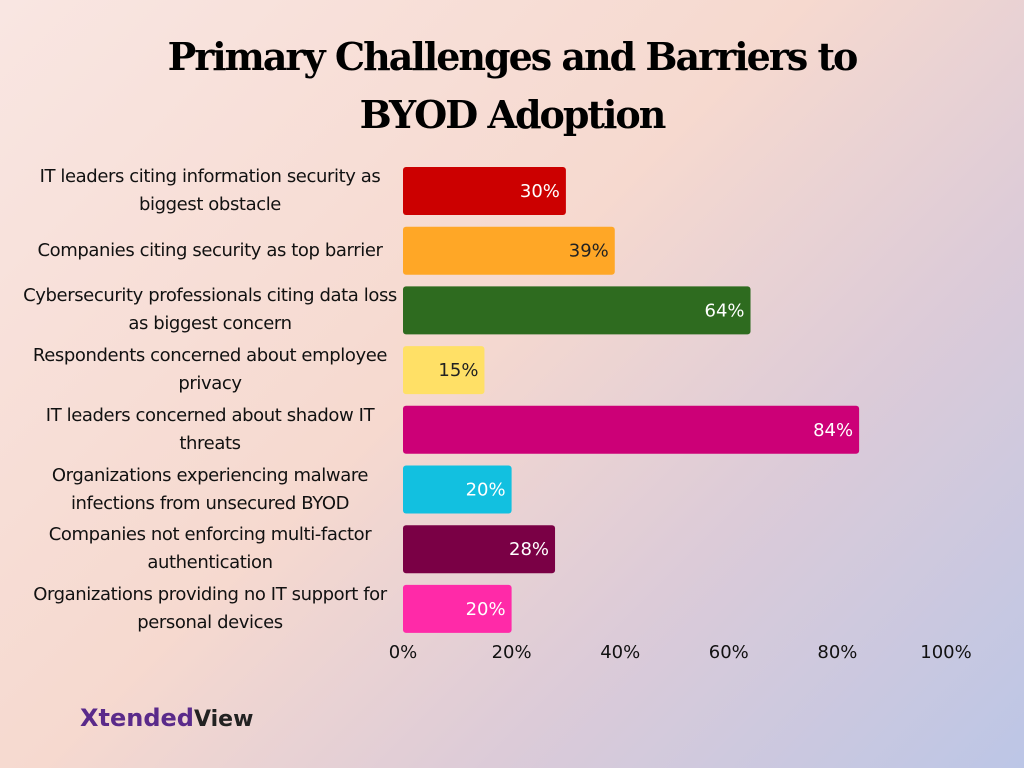  Describe the element at coordinates (729, 652) in the screenshot. I see `x-tick-label: 60%` at that location.